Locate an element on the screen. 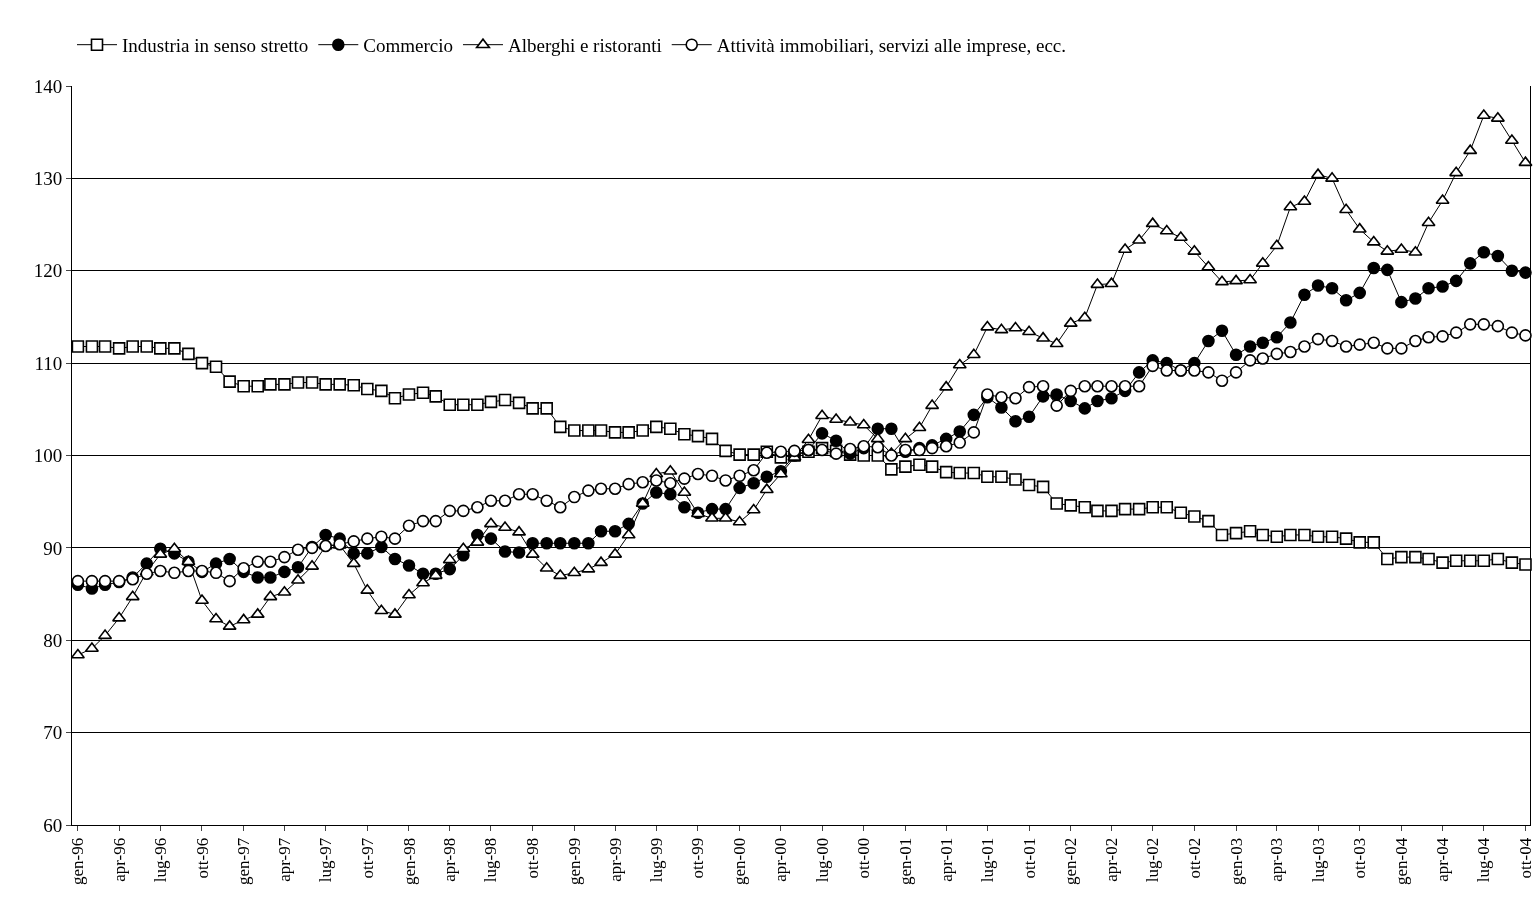  x-tick-label: ott-99 is located at coordinates (698, 858).